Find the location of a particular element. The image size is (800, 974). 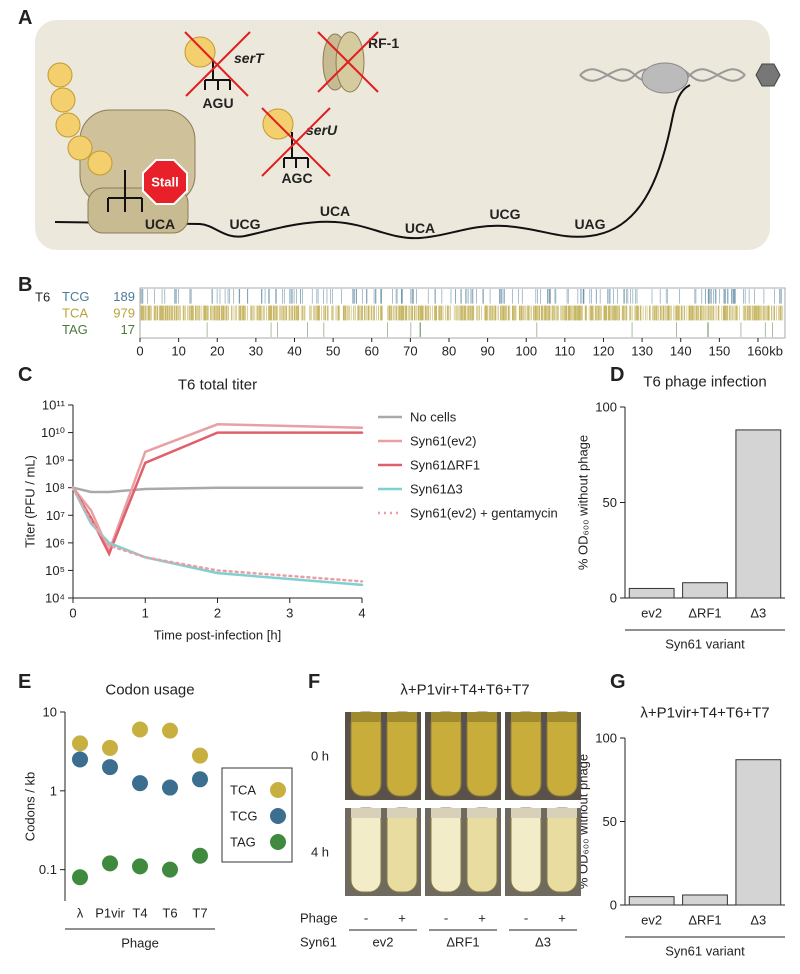

mrna is located at coordinates (372, 162).